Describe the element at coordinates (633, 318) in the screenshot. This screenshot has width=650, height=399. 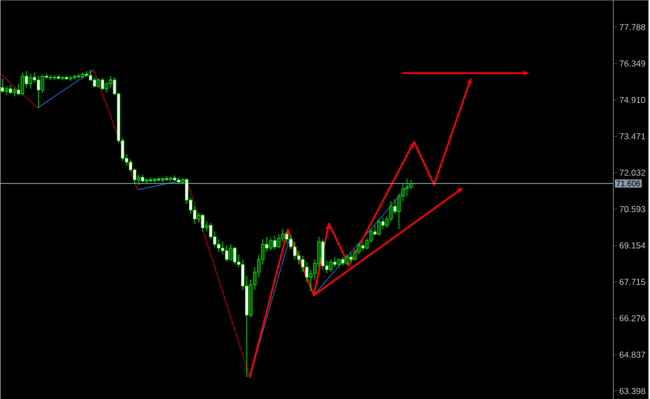
I see `y-tick-label: 66.276` at that location.